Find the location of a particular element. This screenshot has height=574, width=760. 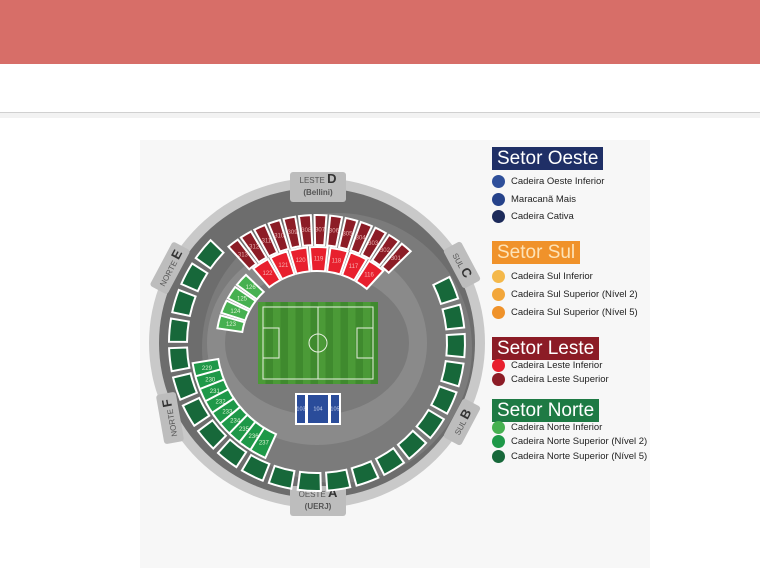

section-label-105: 105 is located at coordinates (334, 409).